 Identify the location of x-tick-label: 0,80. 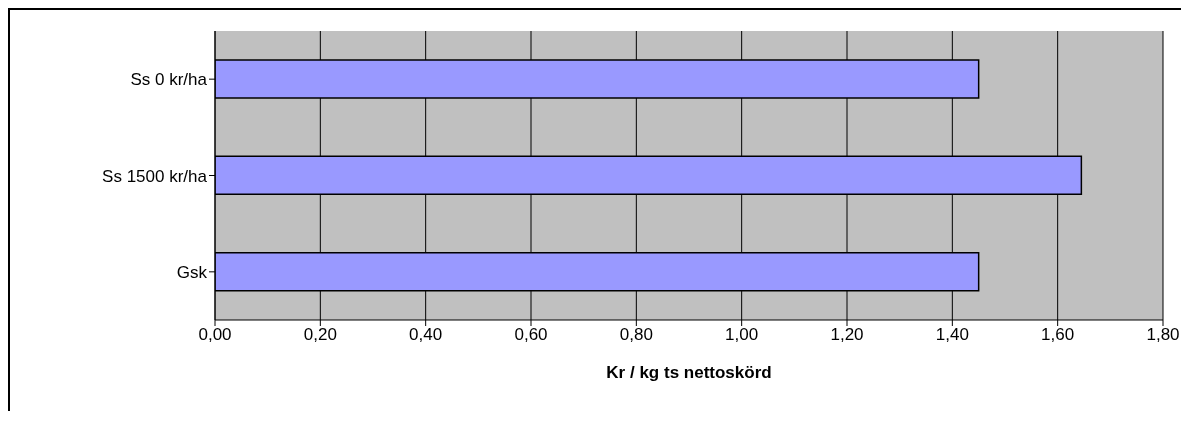
(636, 335).